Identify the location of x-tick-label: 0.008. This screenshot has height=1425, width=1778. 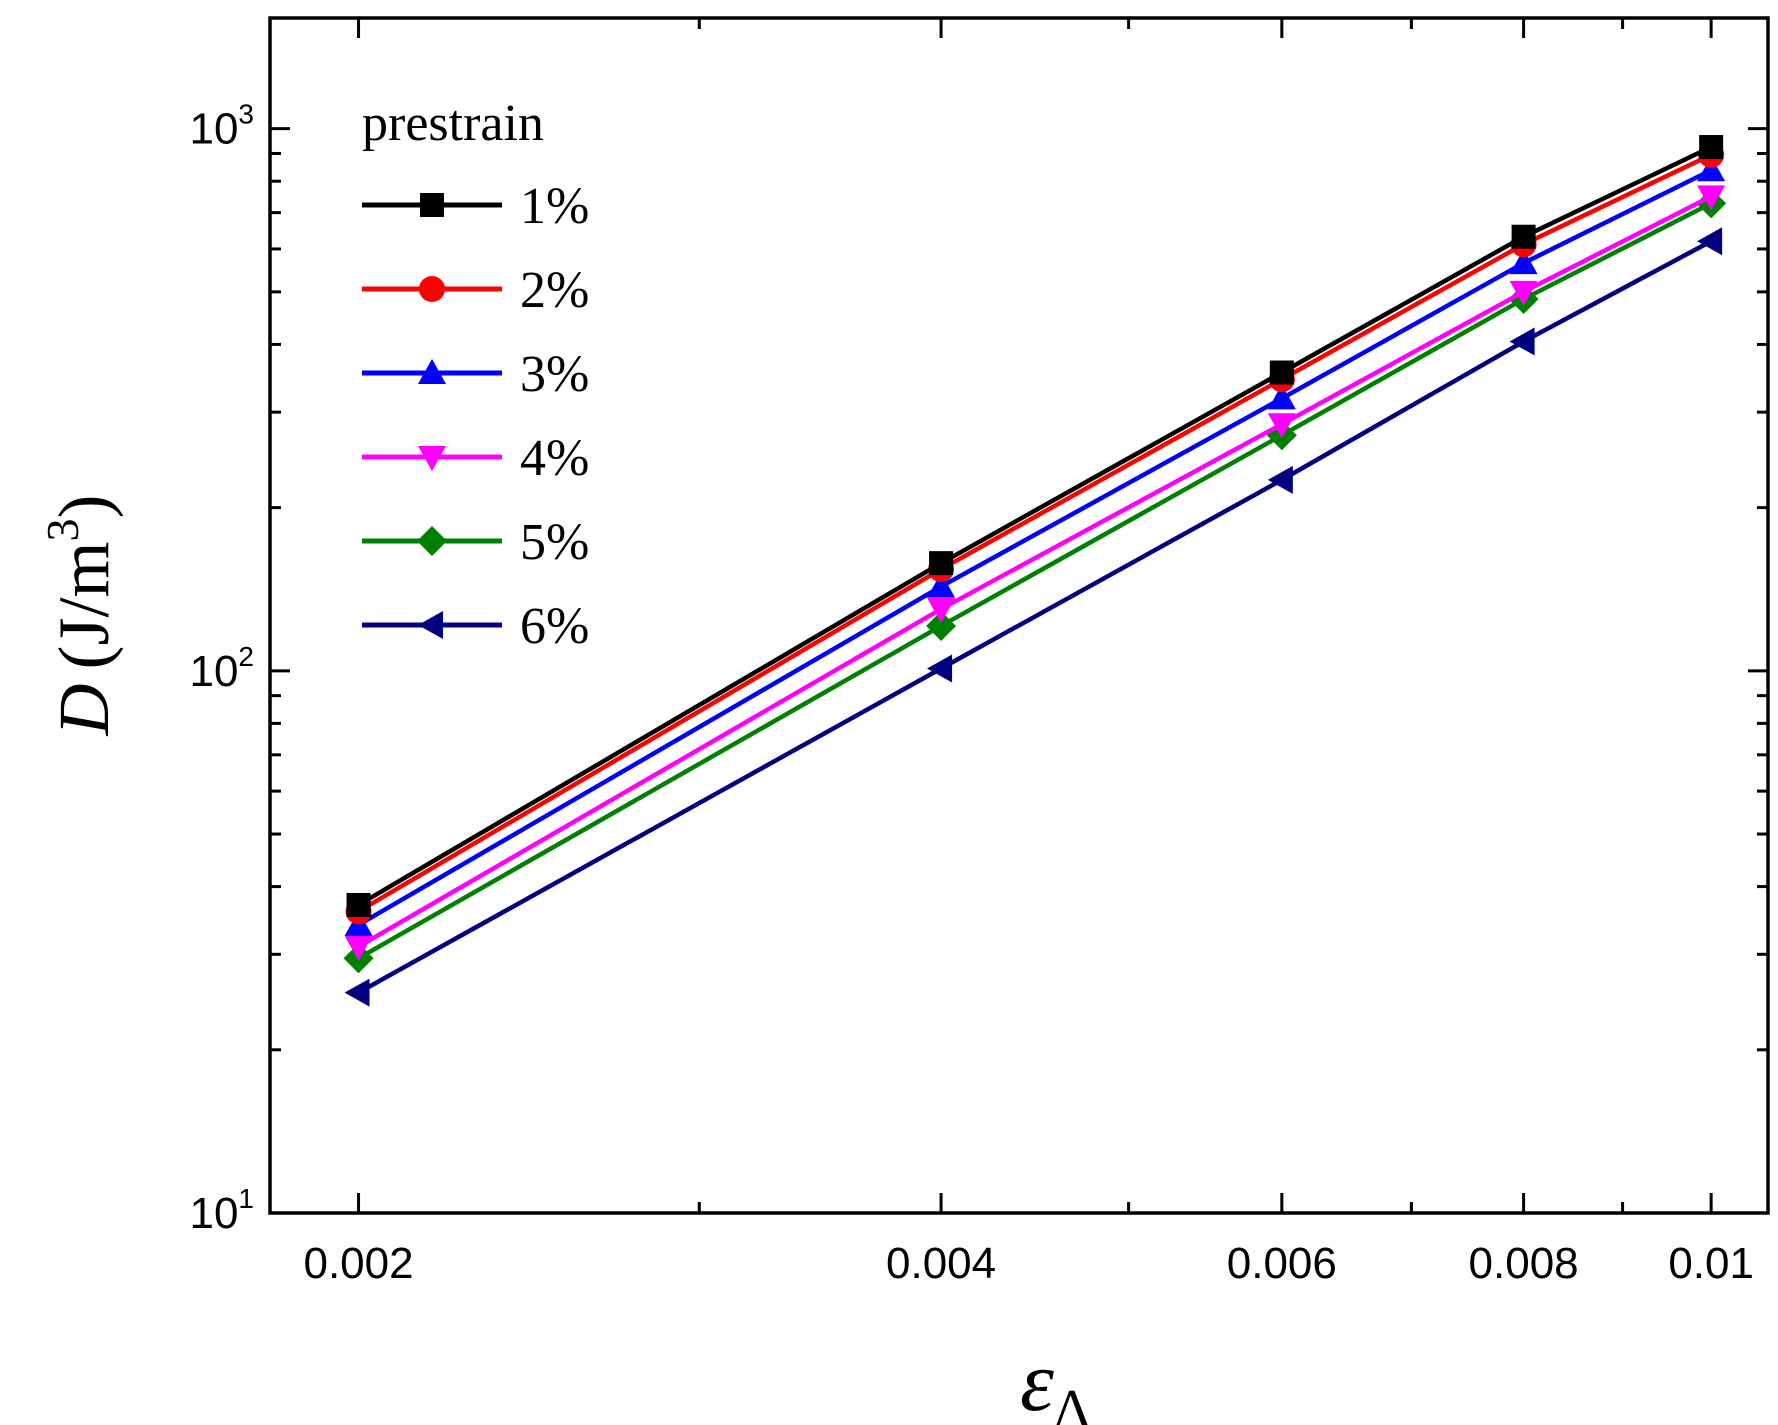
(1524, 1263).